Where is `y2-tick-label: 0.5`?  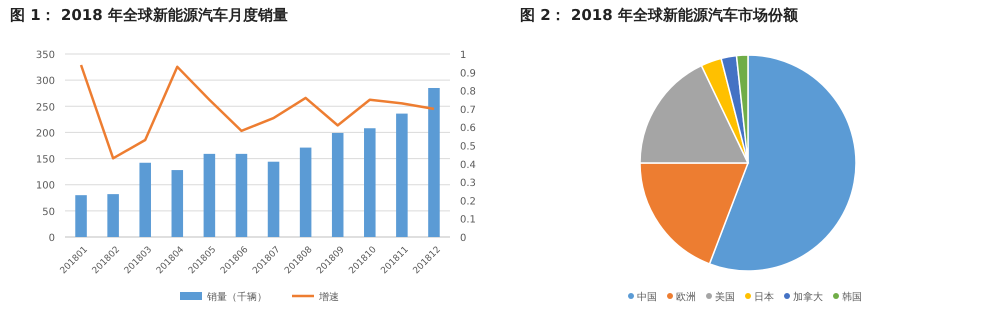 y2-tick-label: 0.5 is located at coordinates (468, 147).